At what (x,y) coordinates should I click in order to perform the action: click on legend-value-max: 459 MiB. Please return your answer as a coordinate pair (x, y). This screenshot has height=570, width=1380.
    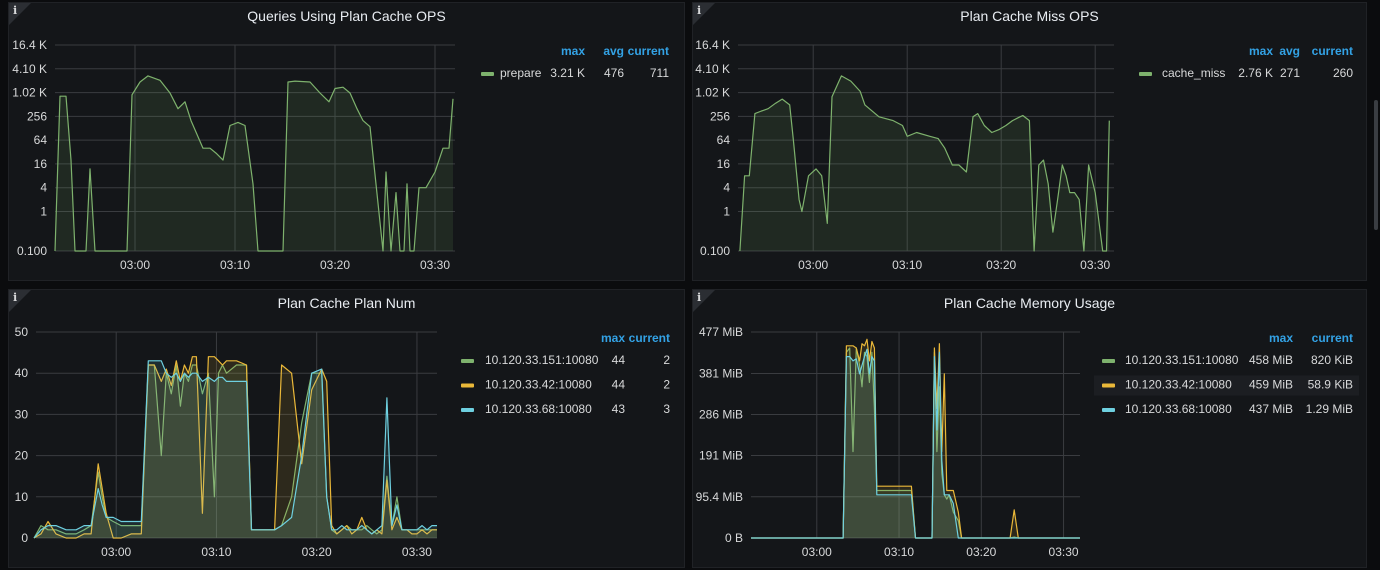
    Looking at the image, I should click on (1271, 385).